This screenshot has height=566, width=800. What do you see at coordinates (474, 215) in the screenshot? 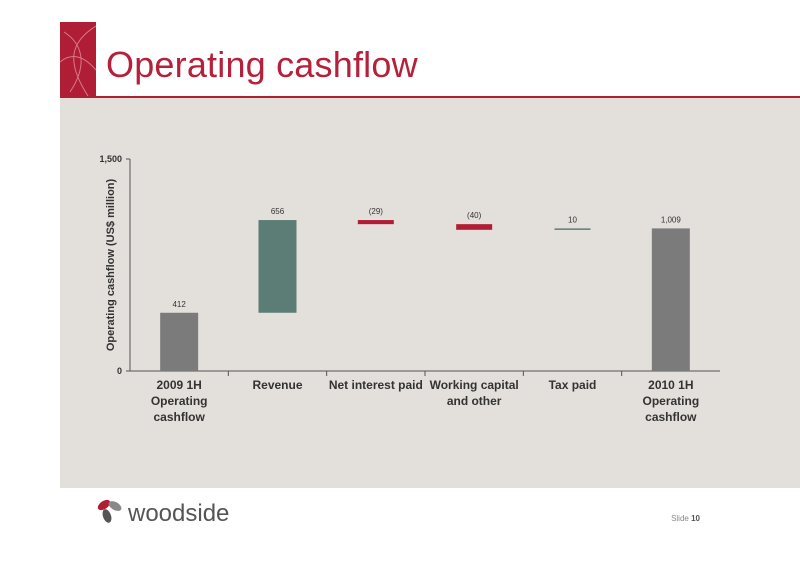
I see `data-label-3: (40)` at bounding box center [474, 215].